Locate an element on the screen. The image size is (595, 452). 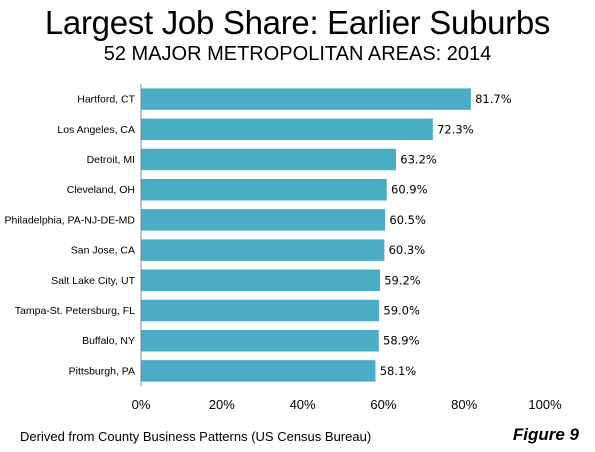
category-label: Philadelphia, PA-NJ-DE-MD is located at coordinates (69, 220).